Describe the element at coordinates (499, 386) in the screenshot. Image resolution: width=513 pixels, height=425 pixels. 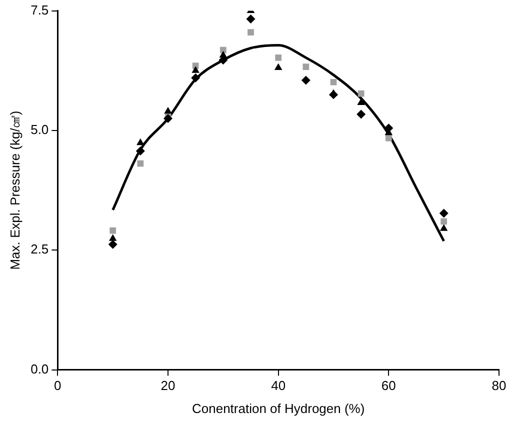
I see `x-tick-label: 80` at that location.